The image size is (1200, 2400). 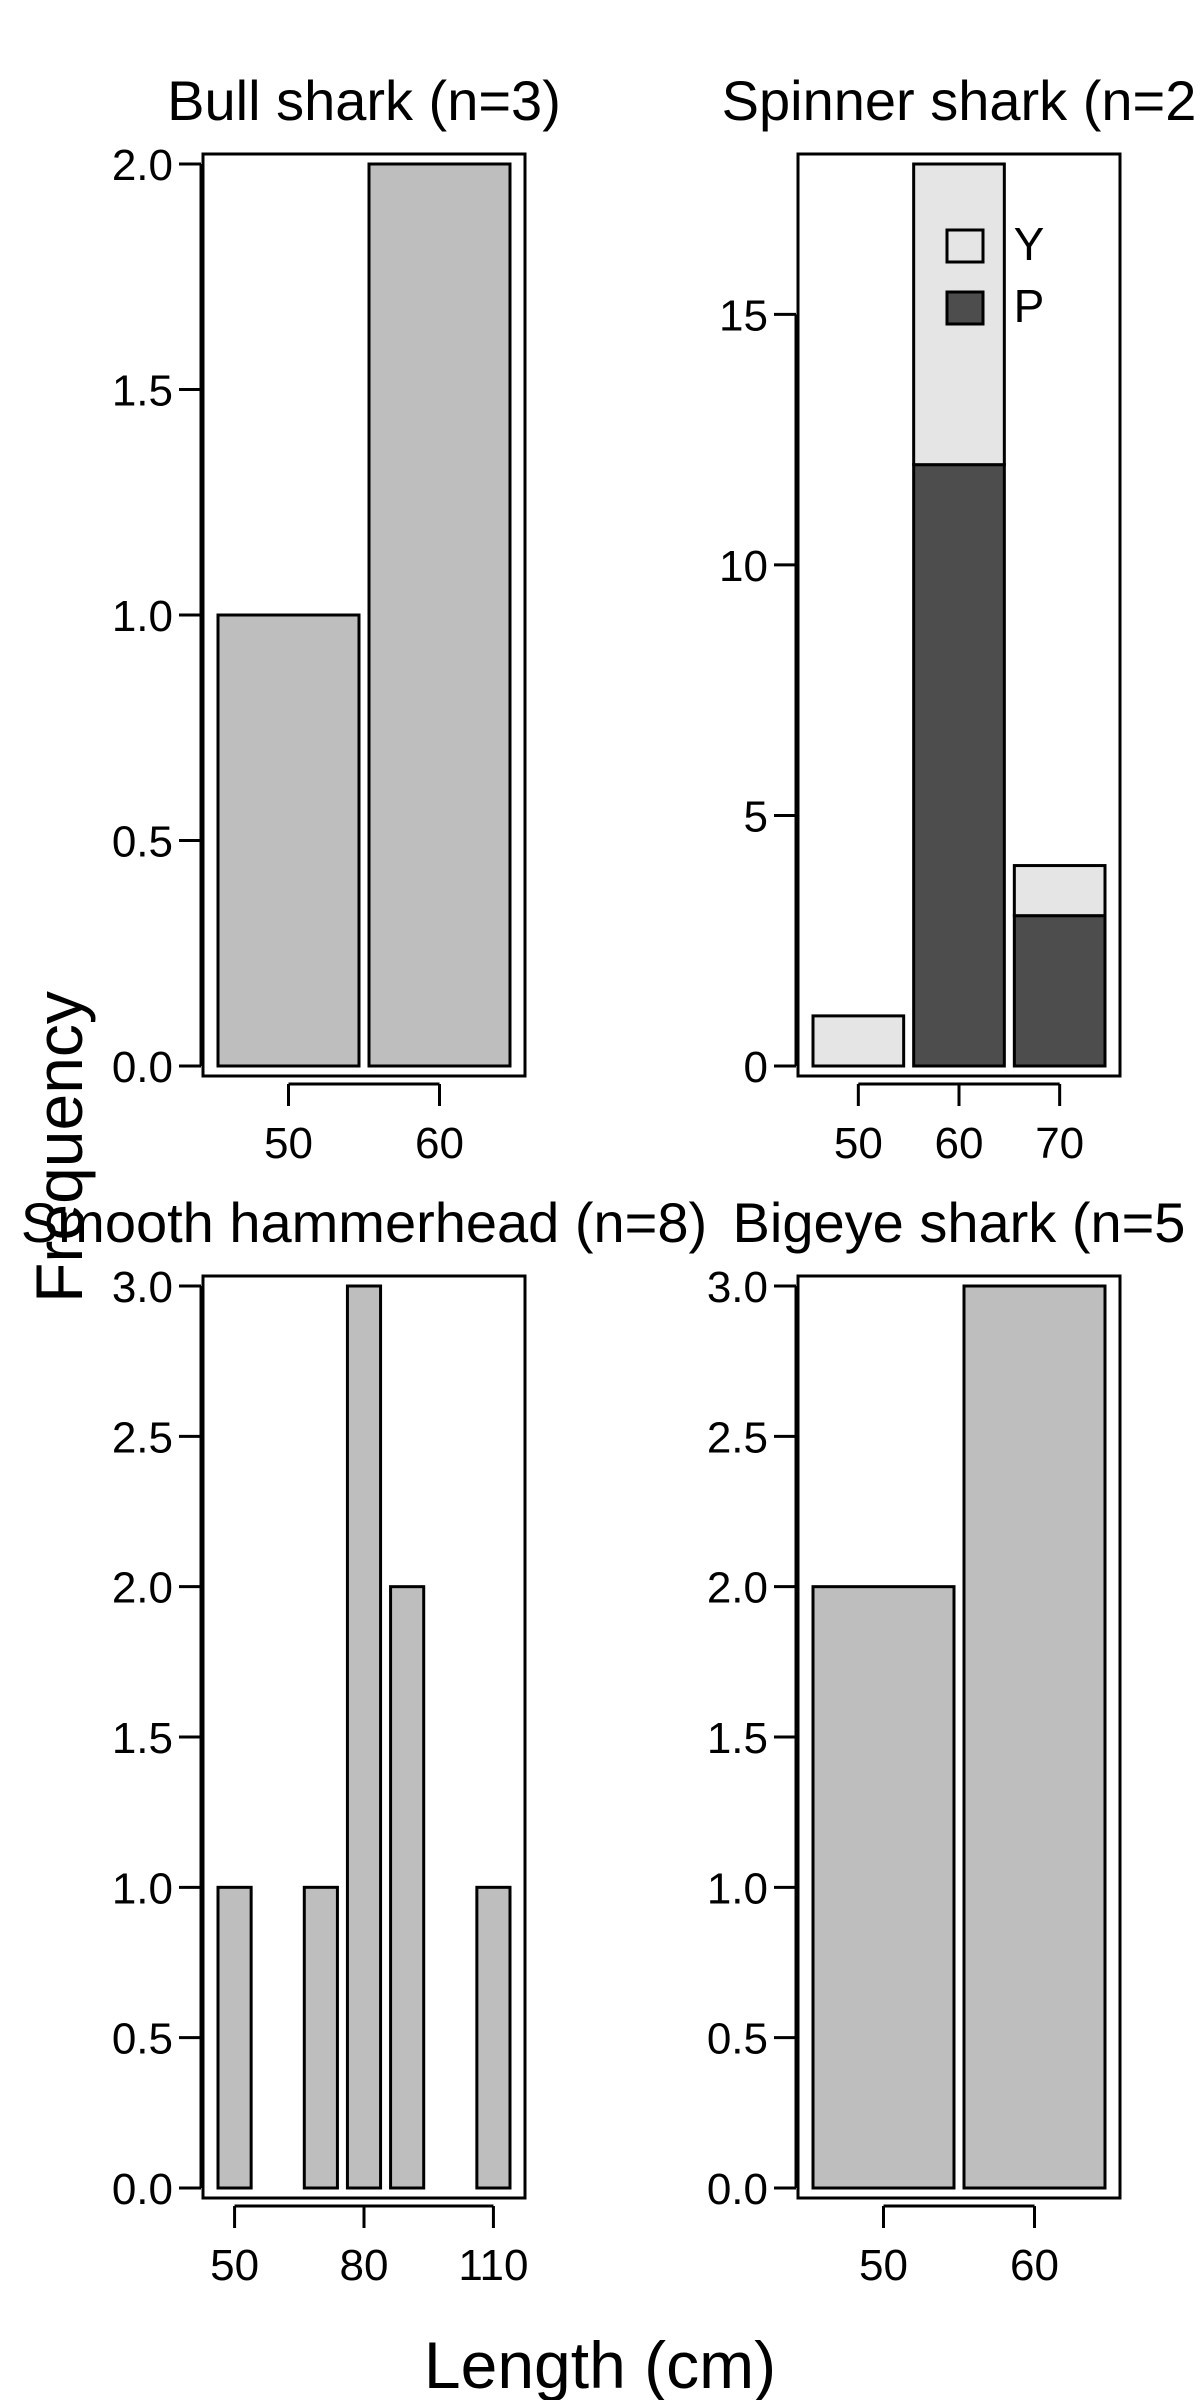 What do you see at coordinates (959, 1222) in the screenshot?
I see `panel-title: Bigeye shark (n=5` at bounding box center [959, 1222].